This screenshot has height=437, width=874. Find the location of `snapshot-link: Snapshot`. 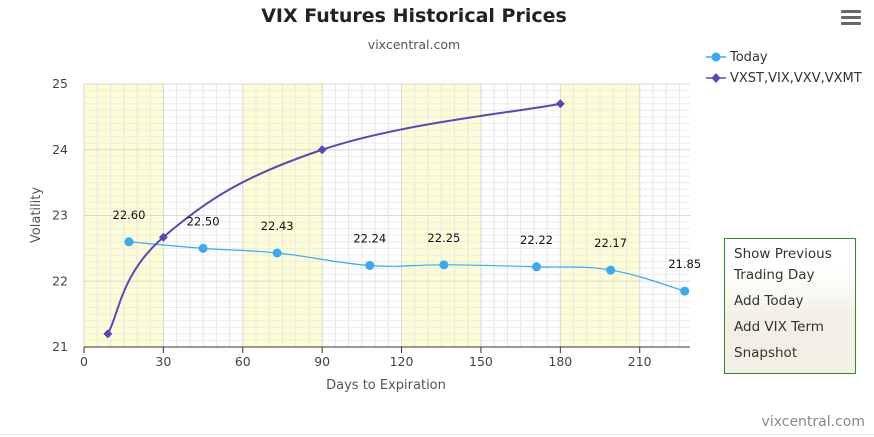

snapshot-link: Snapshot is located at coordinates (766, 353).